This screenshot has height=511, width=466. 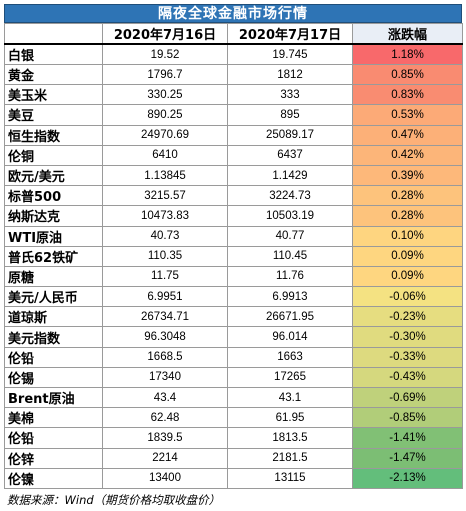 What do you see at coordinates (290, 95) in the screenshot?
I see `row-value-date-2: 333` at bounding box center [290, 95].